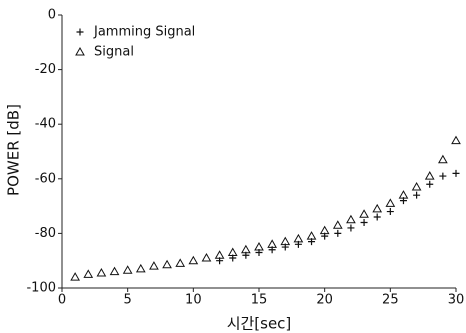  What do you see at coordinates (45, 178) in the screenshot?
I see `y-tick-label: -60` at bounding box center [45, 178].